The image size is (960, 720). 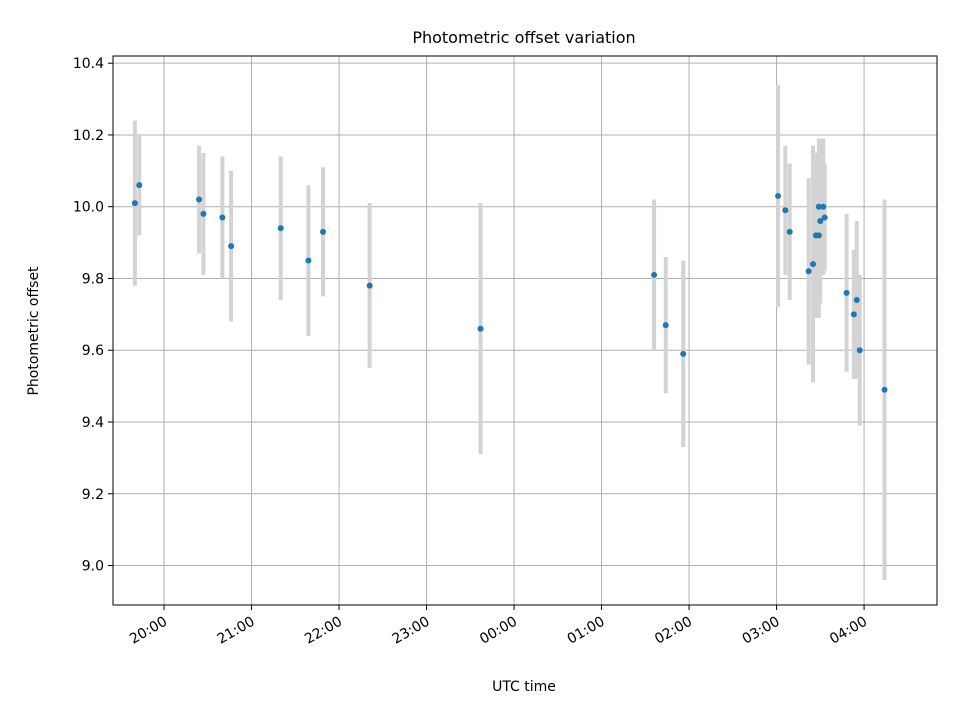 What do you see at coordinates (93, 495) in the screenshot?
I see `y-tick-label: 9.2` at bounding box center [93, 495].